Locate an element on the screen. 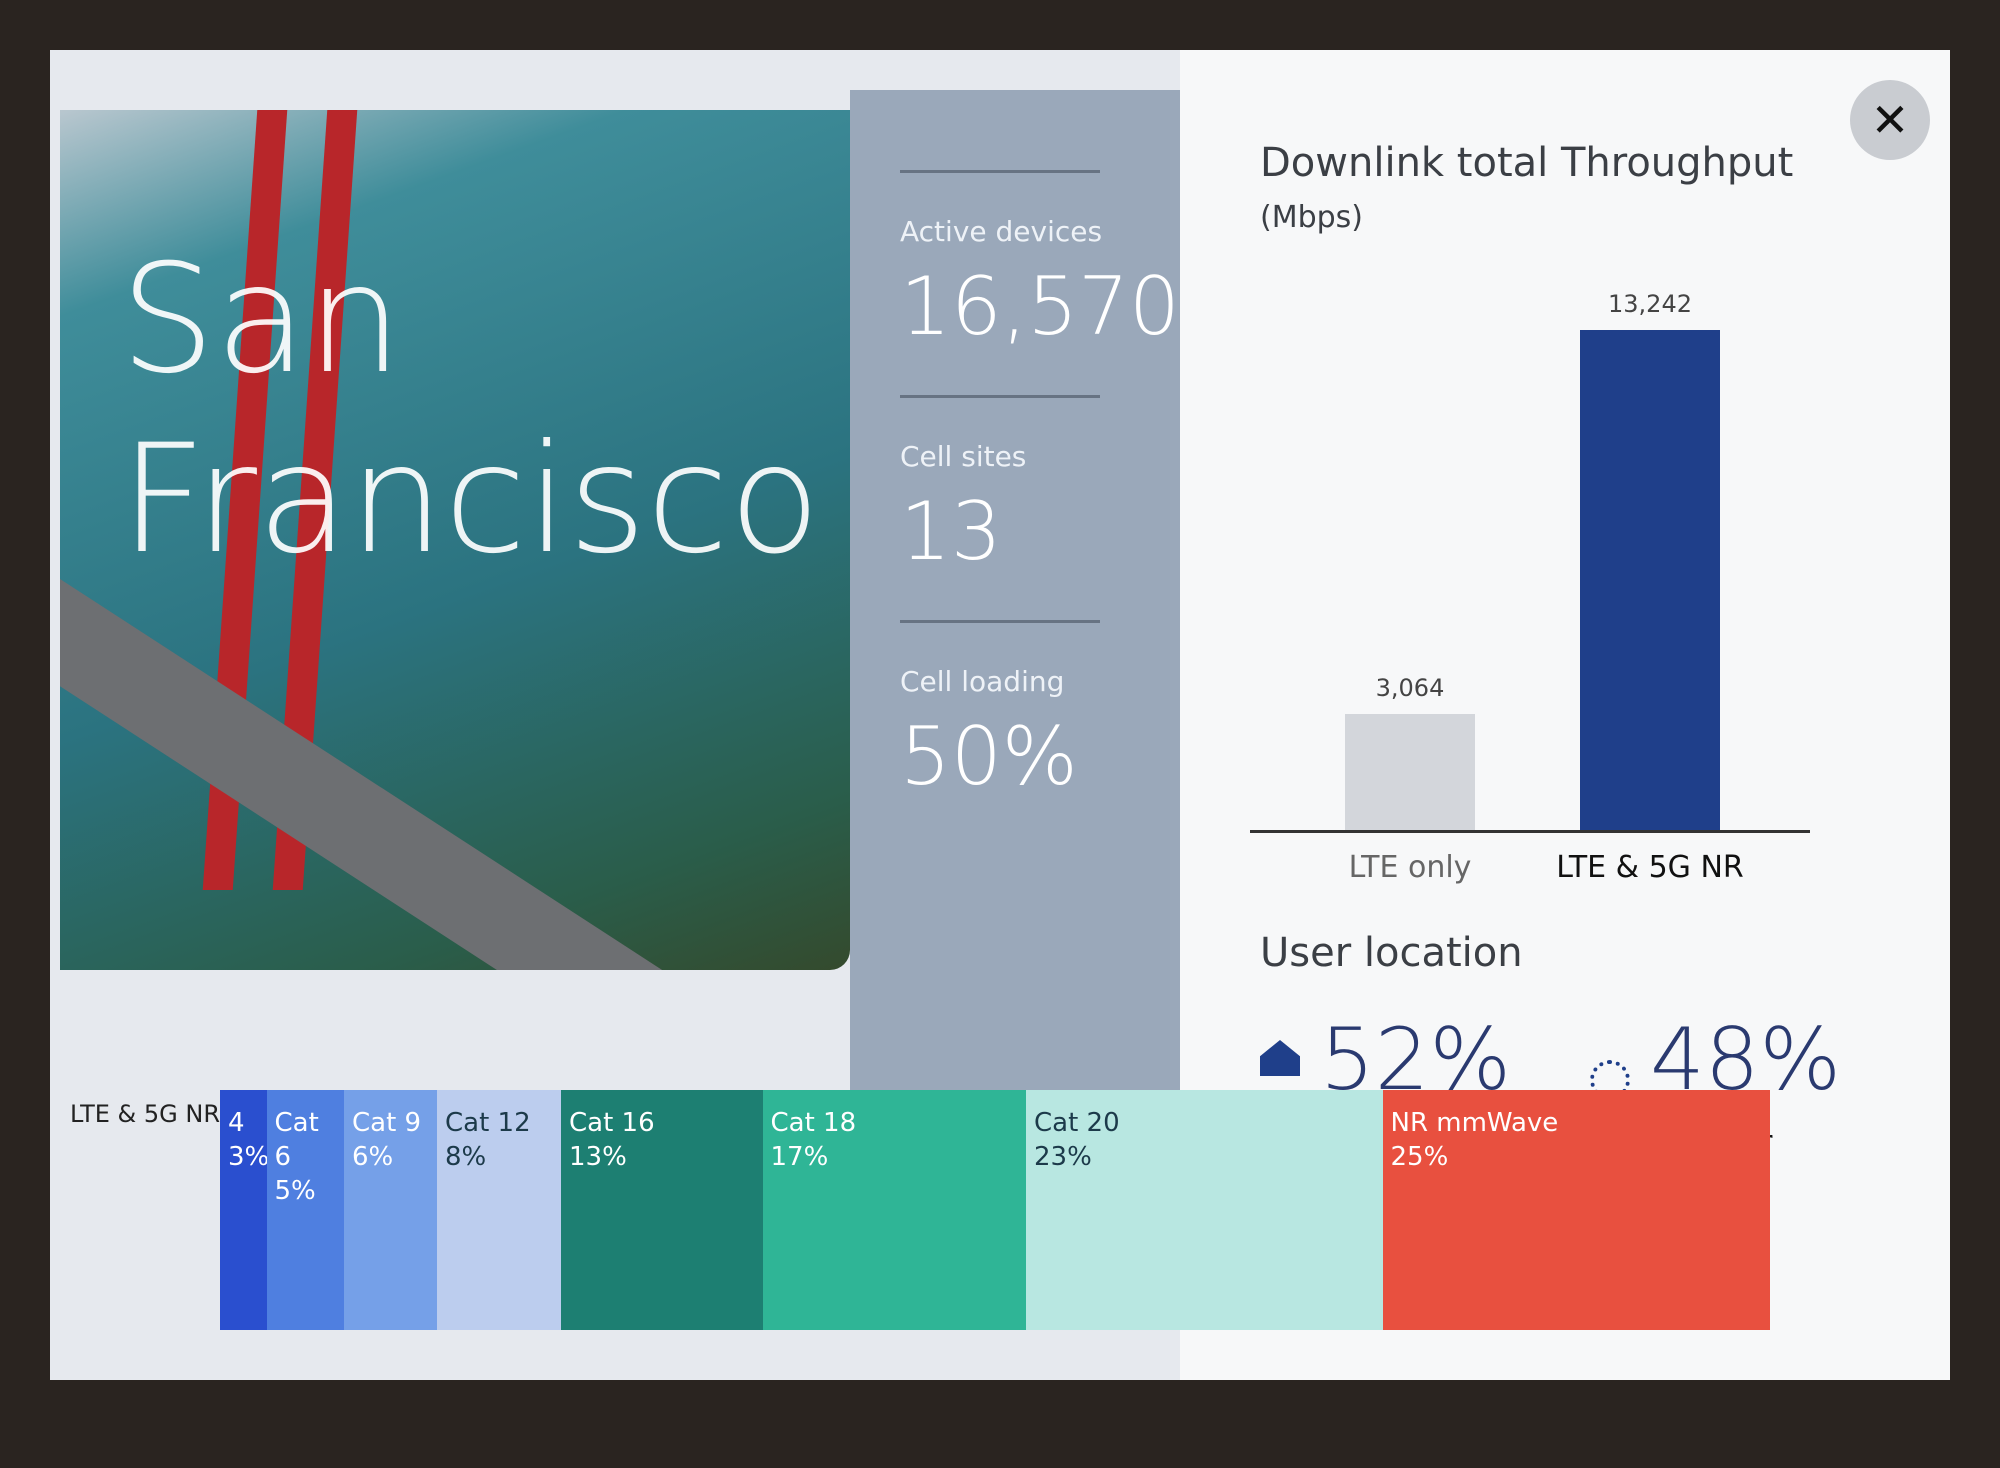  segment-value: 3% is located at coordinates (247, 1157).